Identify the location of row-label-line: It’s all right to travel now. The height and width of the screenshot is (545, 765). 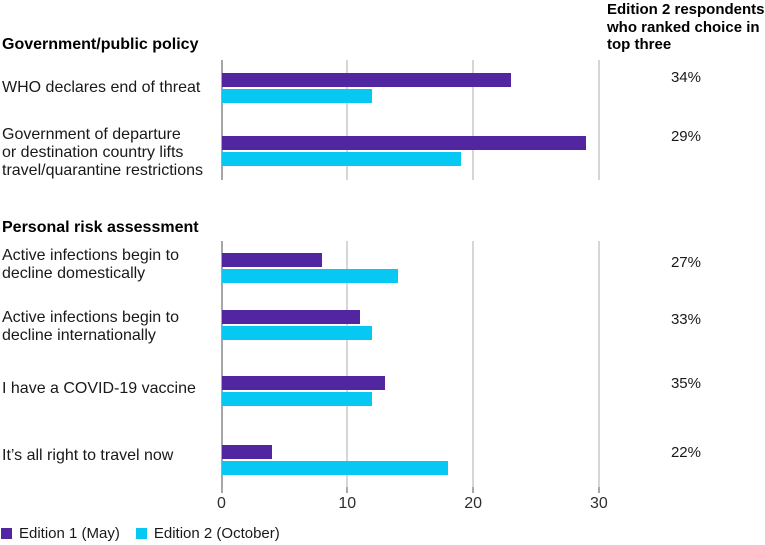
(88, 455).